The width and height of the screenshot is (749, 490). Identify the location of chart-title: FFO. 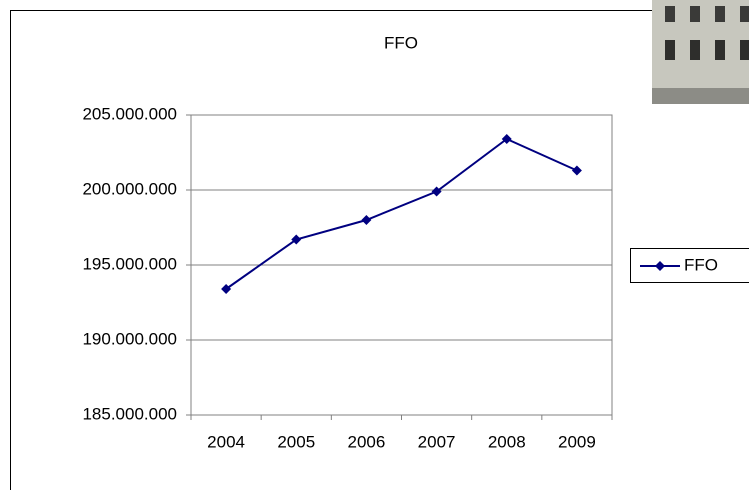
(401, 42).